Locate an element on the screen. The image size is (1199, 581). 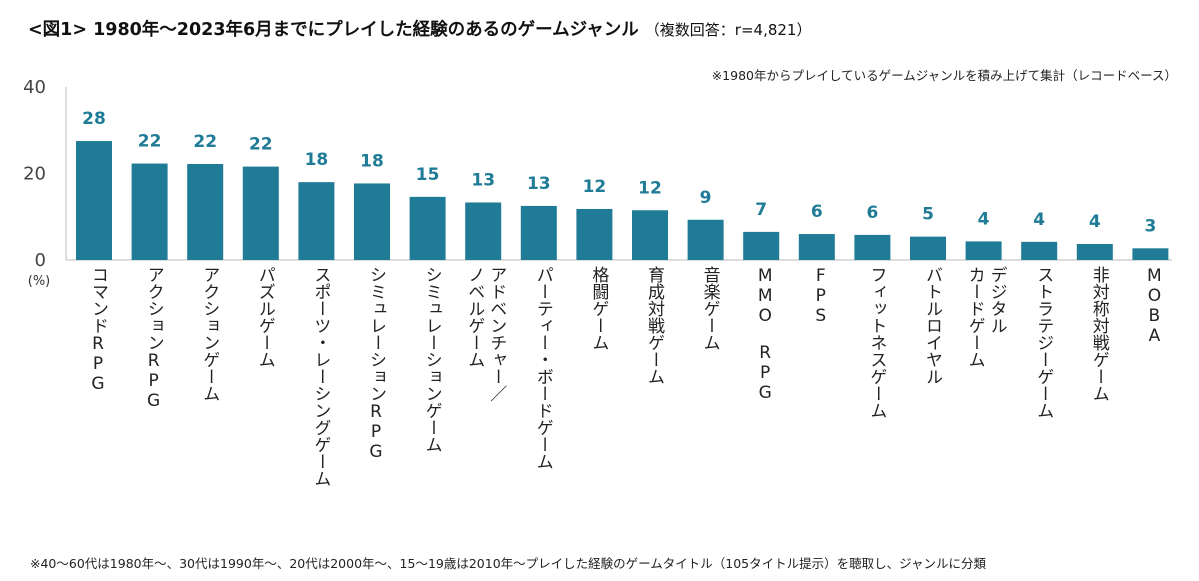
value-label: 9 is located at coordinates (706, 198).